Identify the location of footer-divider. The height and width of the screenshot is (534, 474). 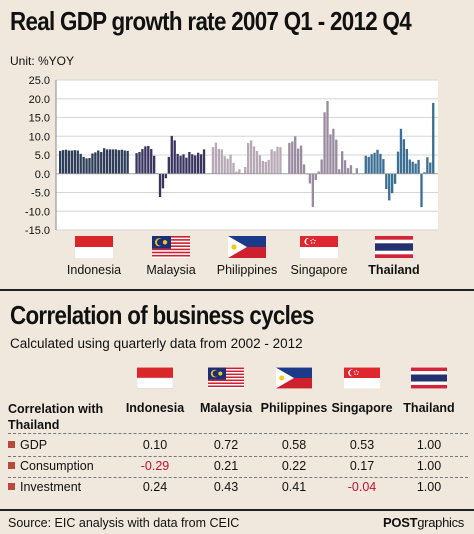
(237, 510).